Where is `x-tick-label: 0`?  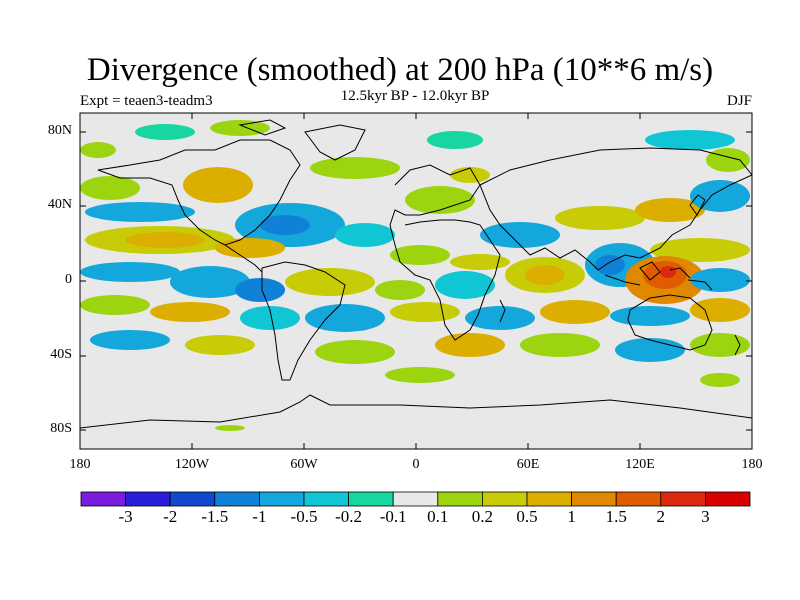 x-tick-label: 0 is located at coordinates (416, 464).